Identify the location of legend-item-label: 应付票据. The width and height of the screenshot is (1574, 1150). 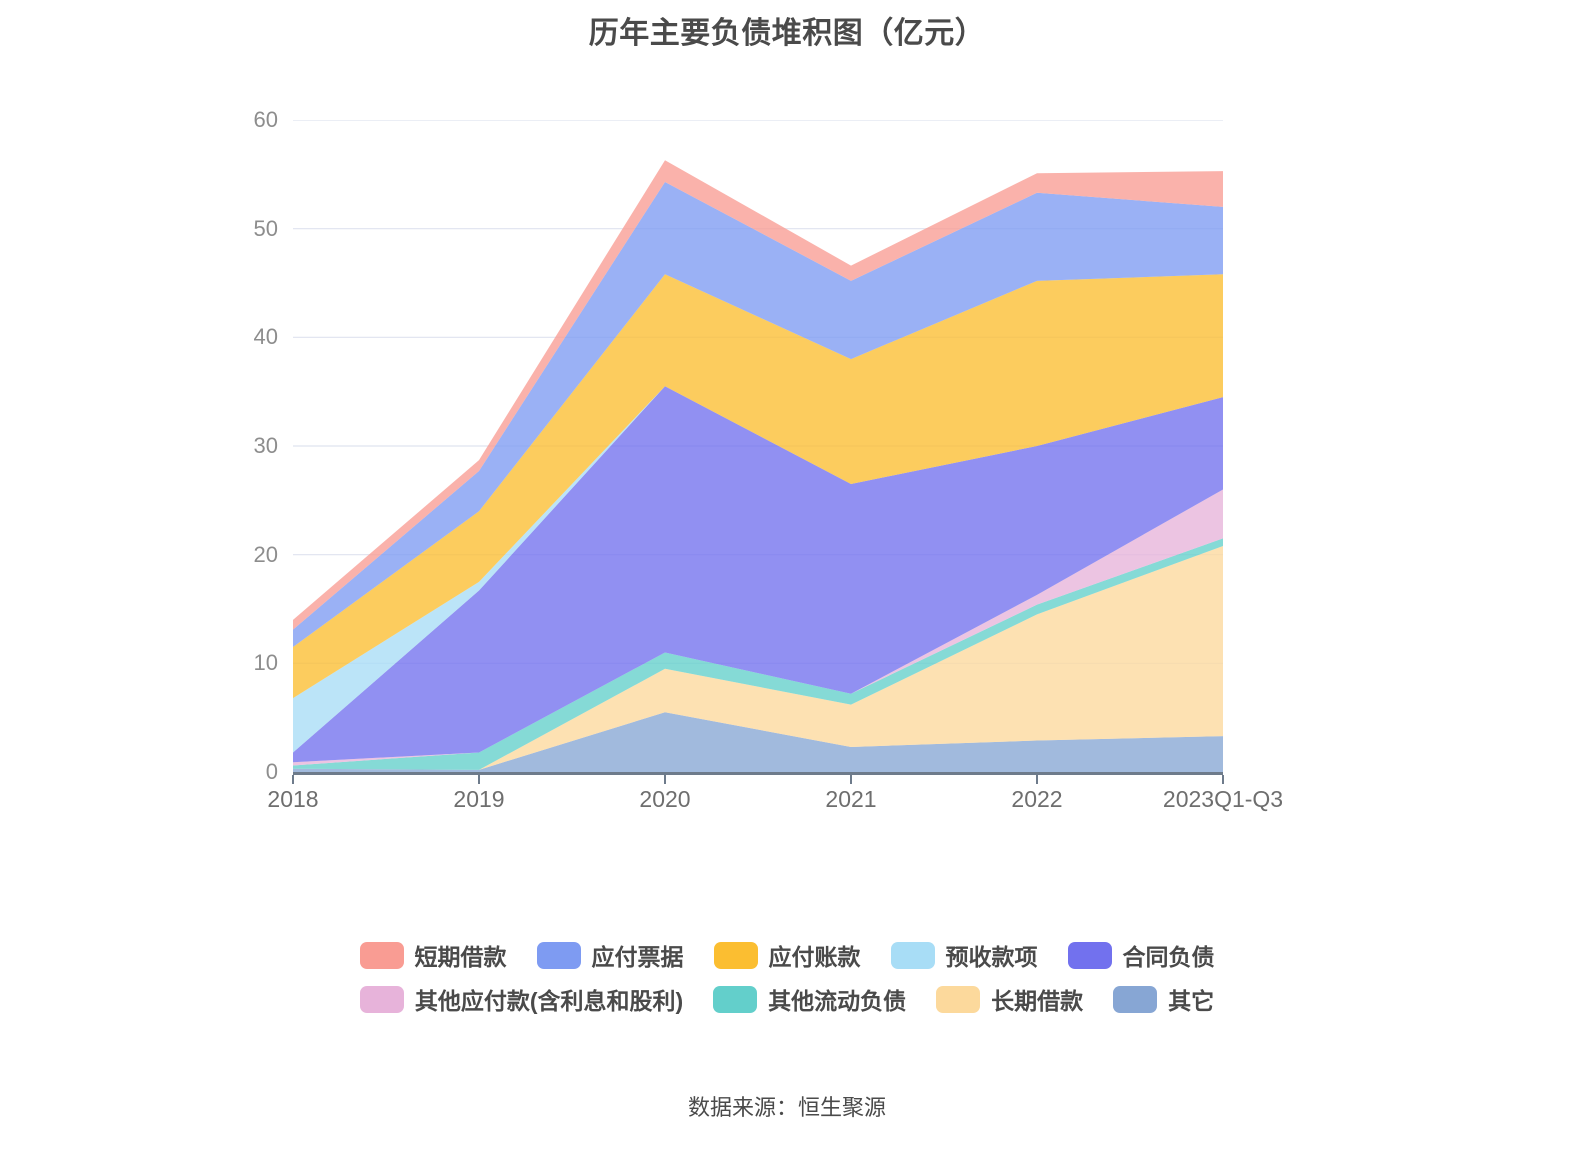
(637, 957).